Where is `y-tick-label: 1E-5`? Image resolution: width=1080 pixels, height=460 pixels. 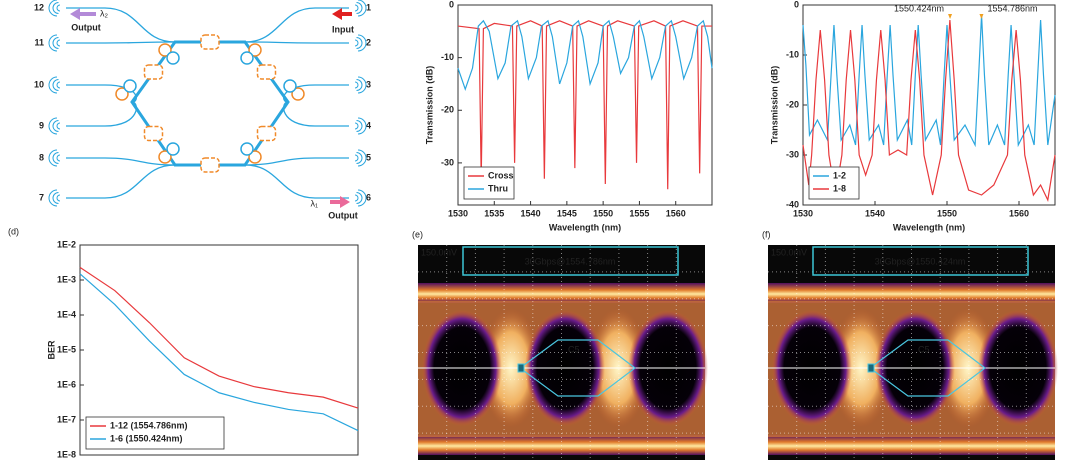
y-tick-label: 1E-5 is located at coordinates (66, 349).